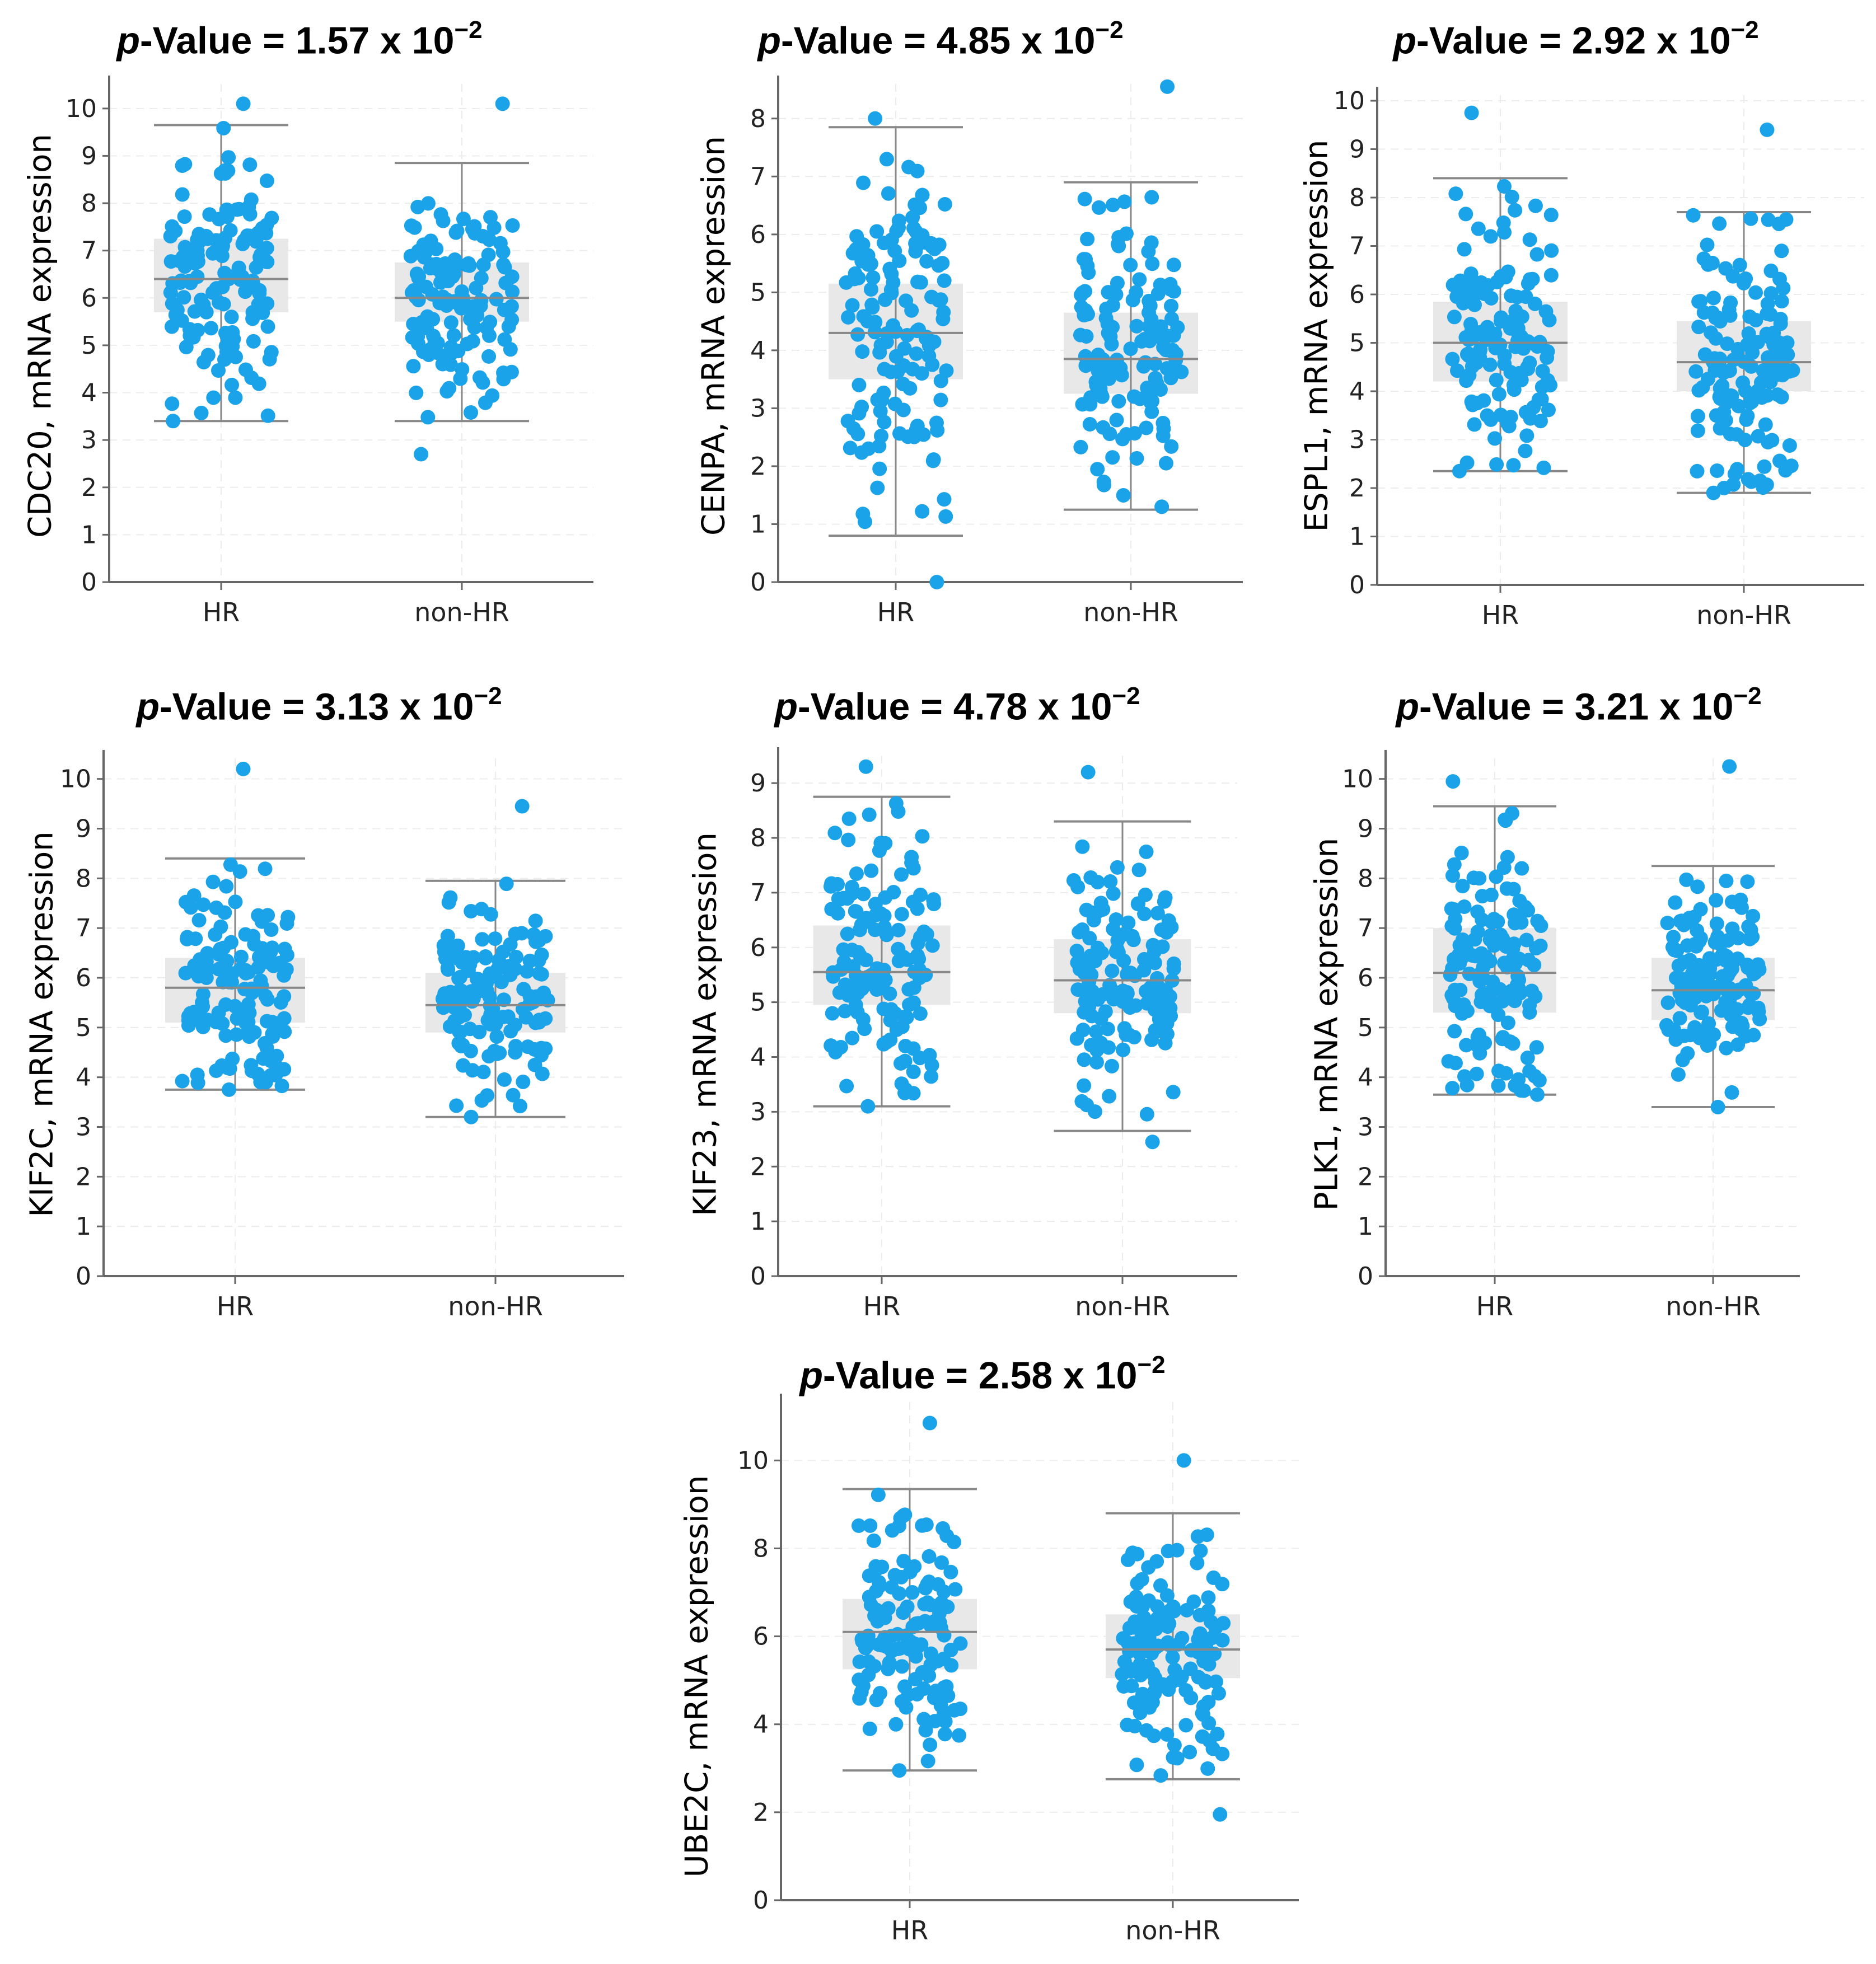 The width and height of the screenshot is (1876, 1964). What do you see at coordinates (996, 351) in the screenshot?
I see `chart-plot: 0 1 2 3 4 5 6 7 8 HR non-HR` at bounding box center [996, 351].